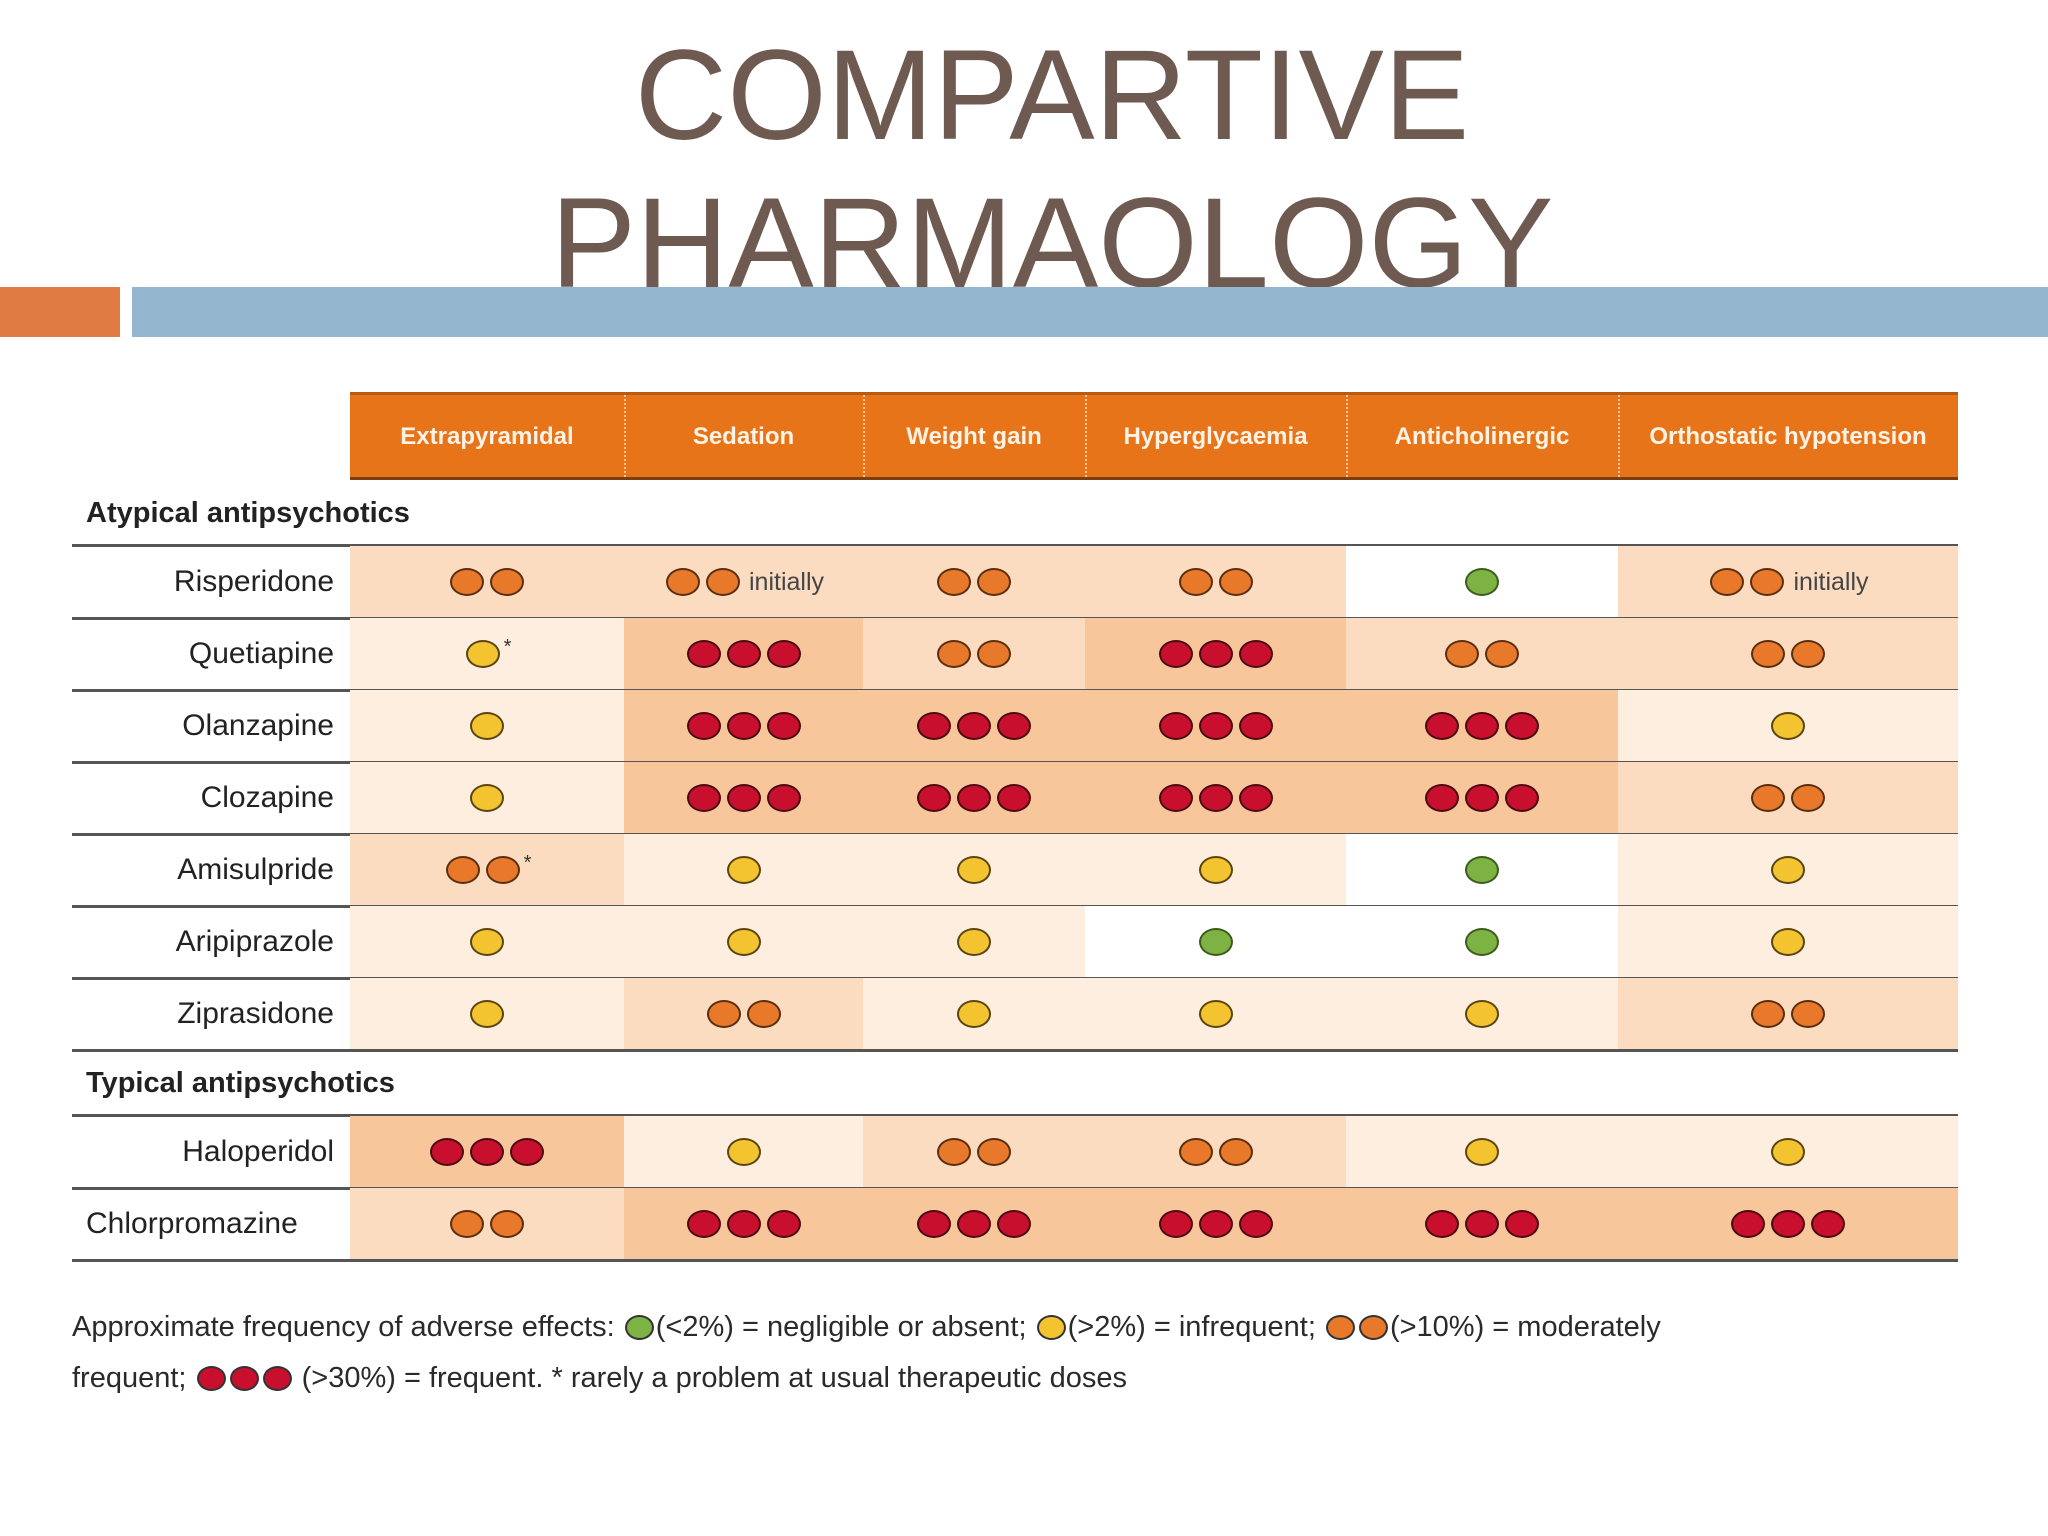  Describe the element at coordinates (129, 1378) in the screenshot. I see `legend-frequent-word: frequent;` at that location.